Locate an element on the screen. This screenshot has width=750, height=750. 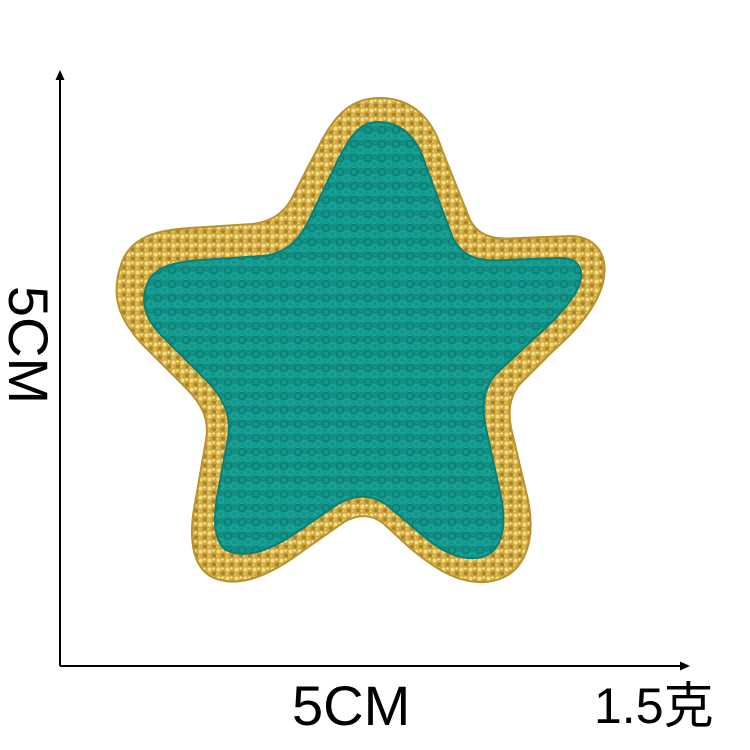
height-label-text: 5CM is located at coordinates (30, 345).